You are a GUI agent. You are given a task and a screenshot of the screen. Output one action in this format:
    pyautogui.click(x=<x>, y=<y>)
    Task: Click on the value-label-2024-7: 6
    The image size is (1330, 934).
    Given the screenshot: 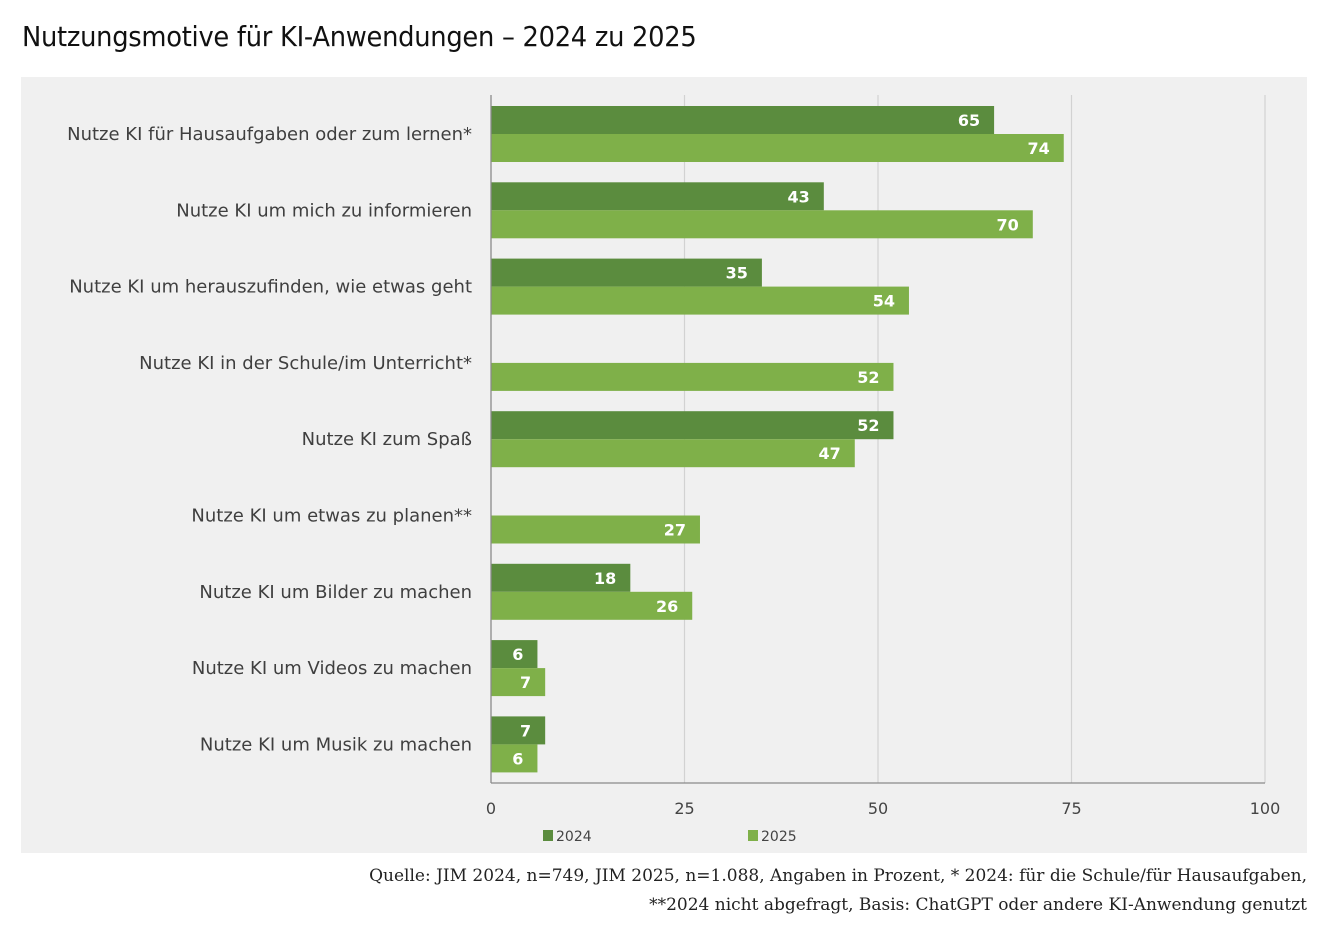 What is the action you would take?
    pyautogui.click(x=517, y=654)
    